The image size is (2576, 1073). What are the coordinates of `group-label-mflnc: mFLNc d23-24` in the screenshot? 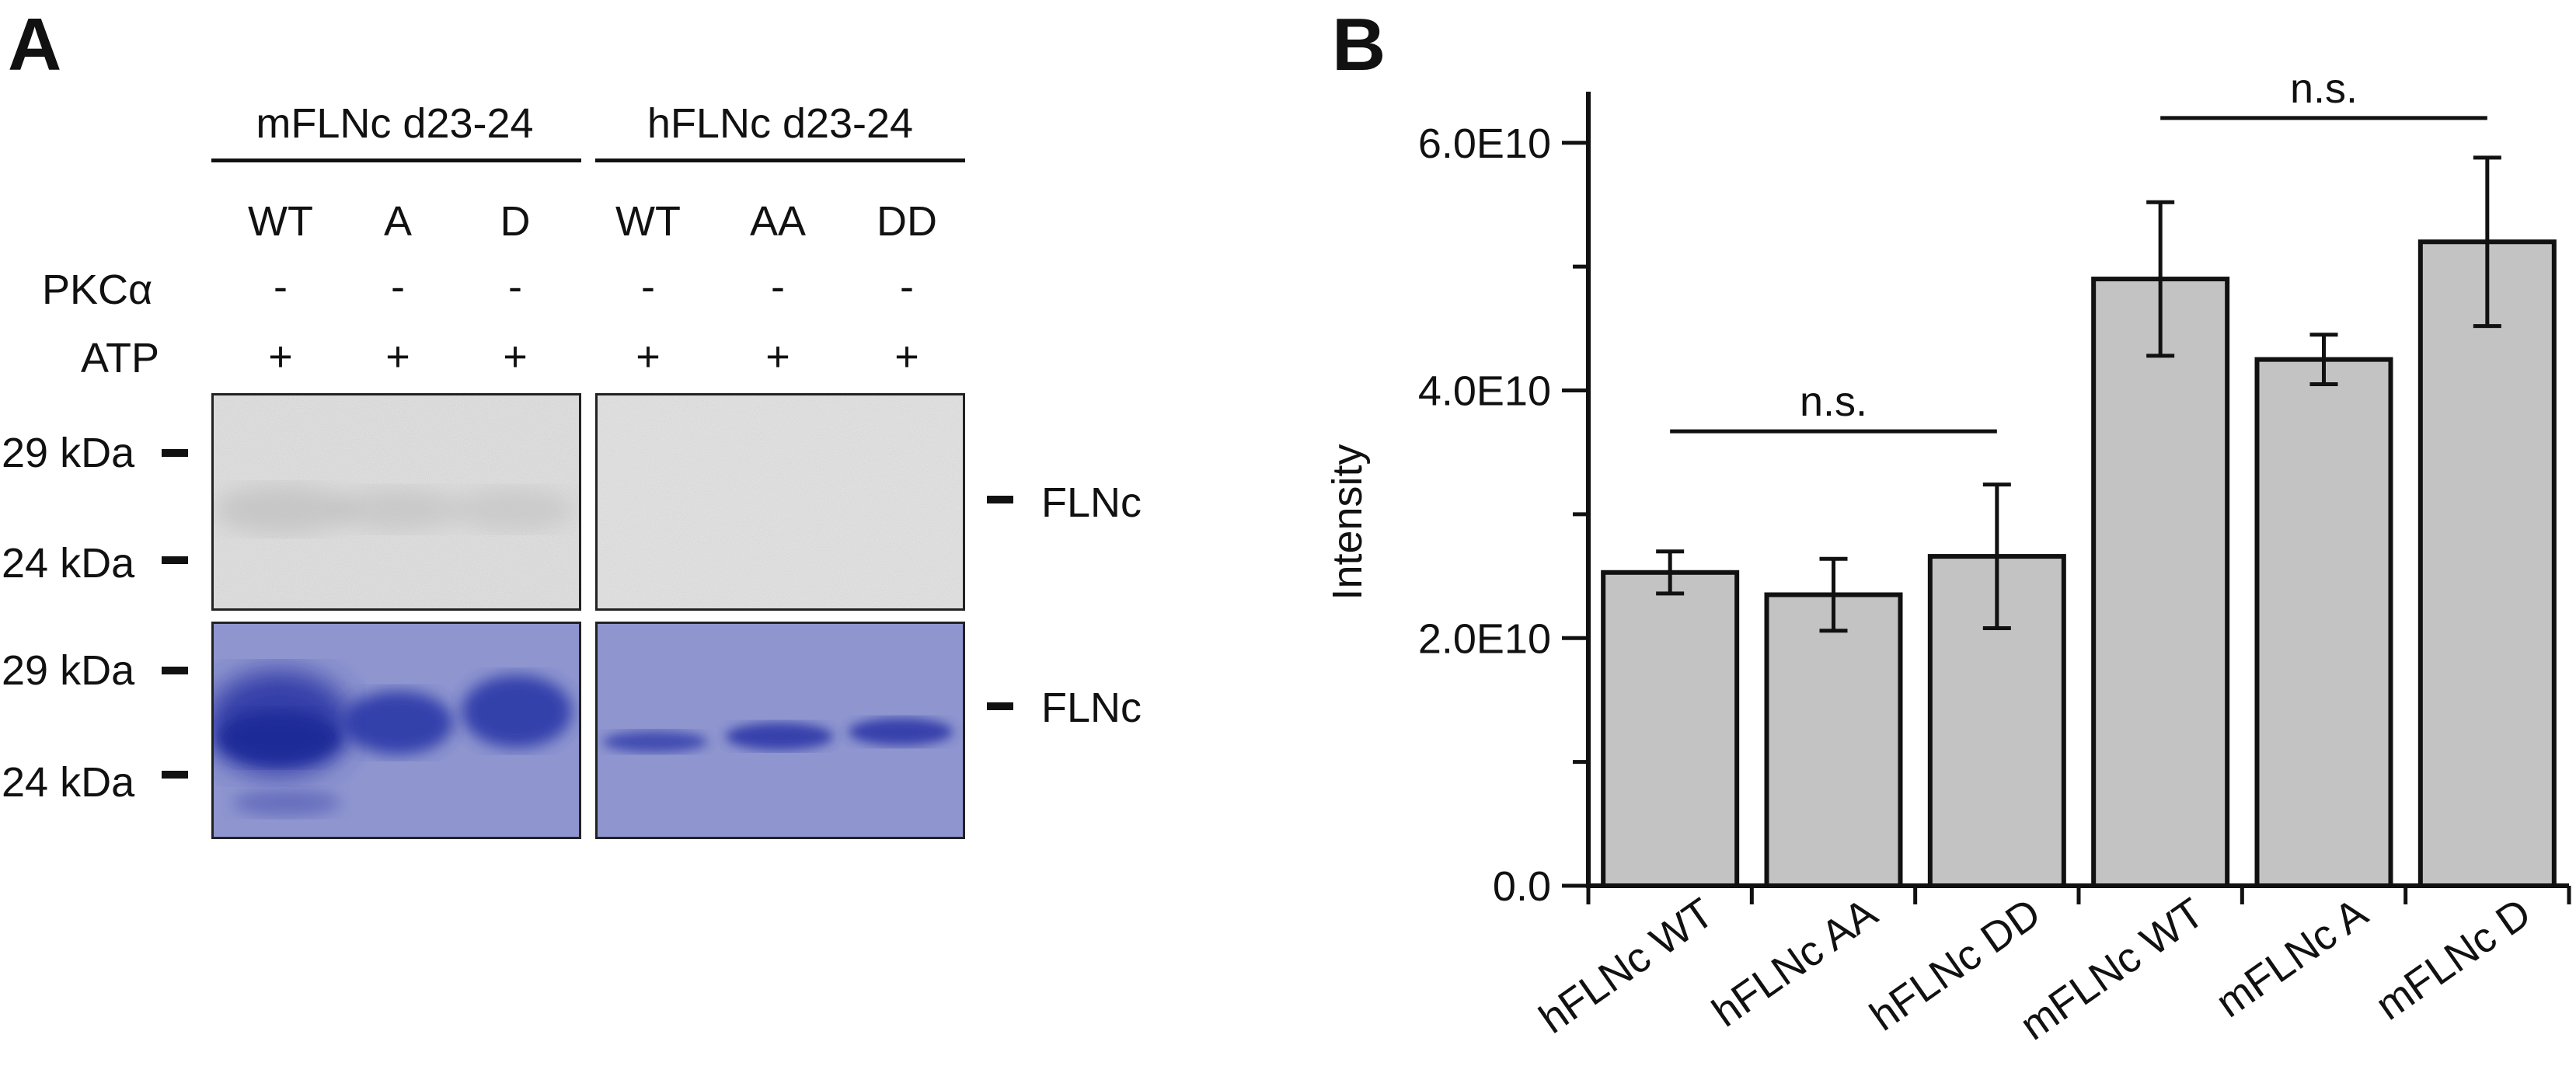 It's located at (395, 123).